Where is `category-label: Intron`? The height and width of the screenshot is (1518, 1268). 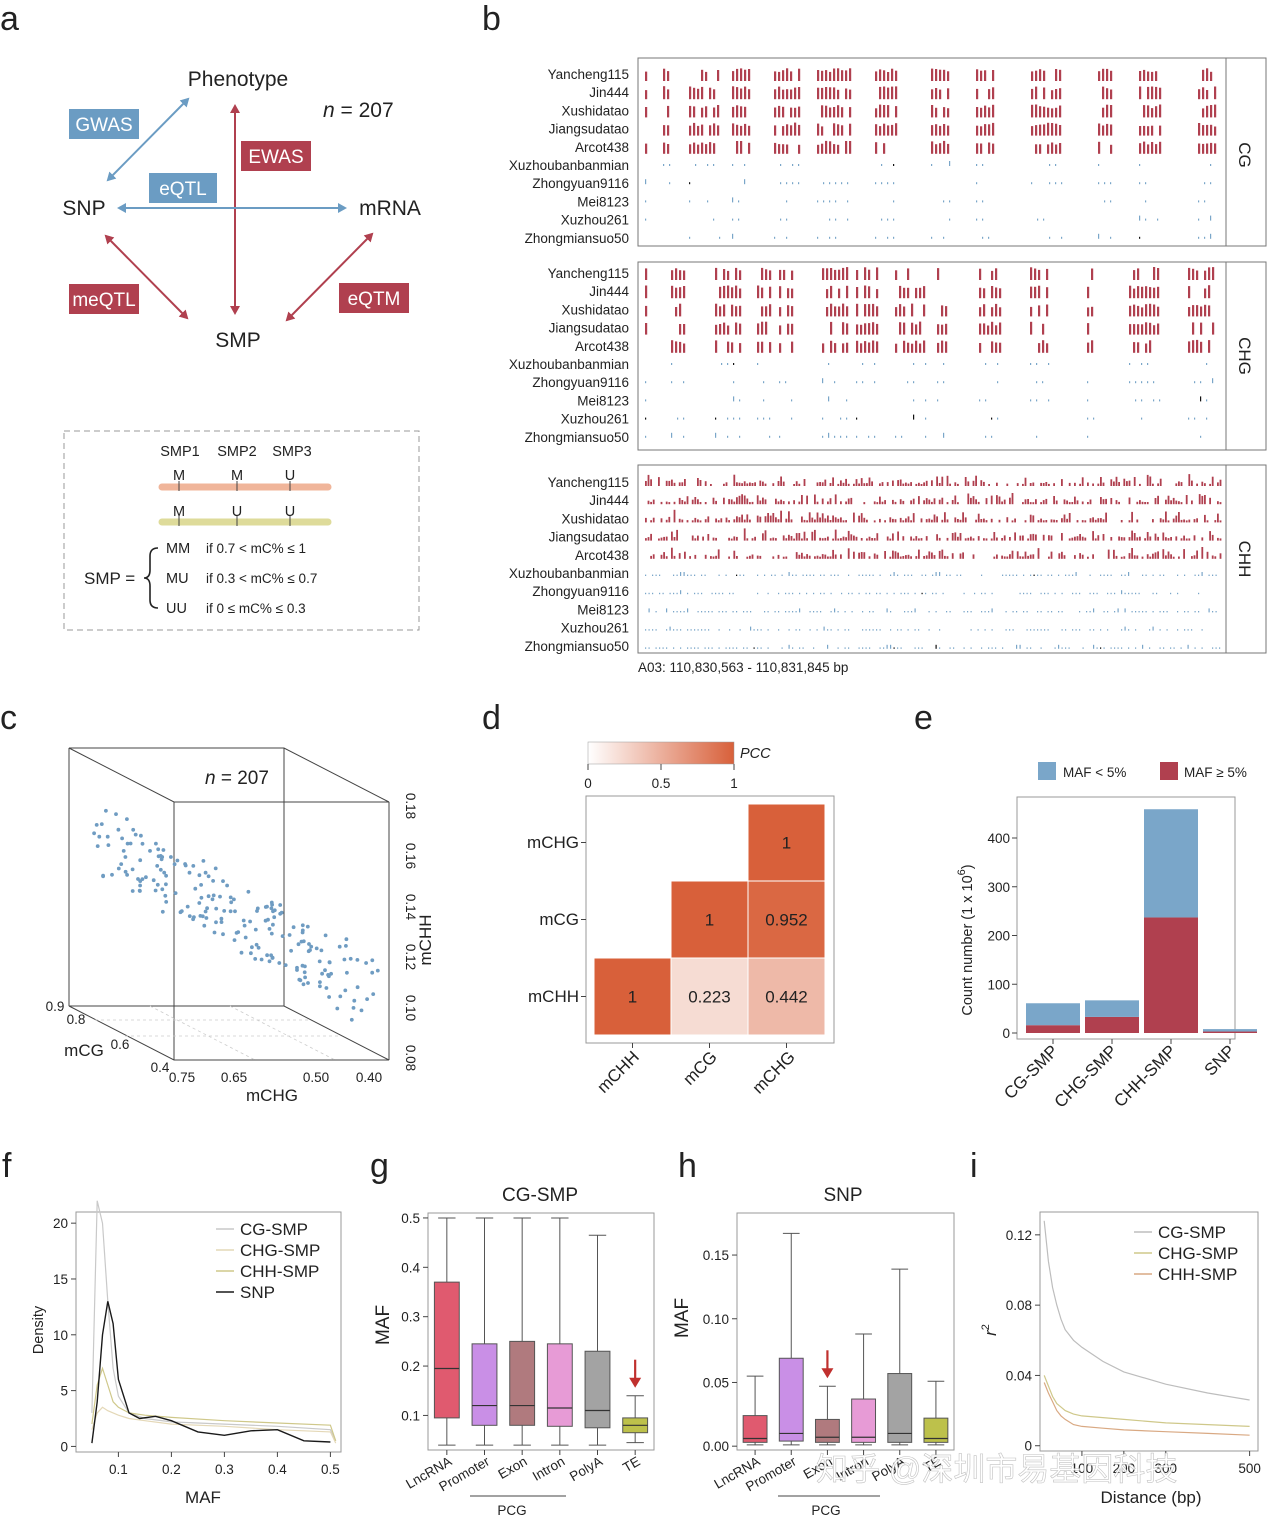
category-label: Intron is located at coordinates (548, 1469).